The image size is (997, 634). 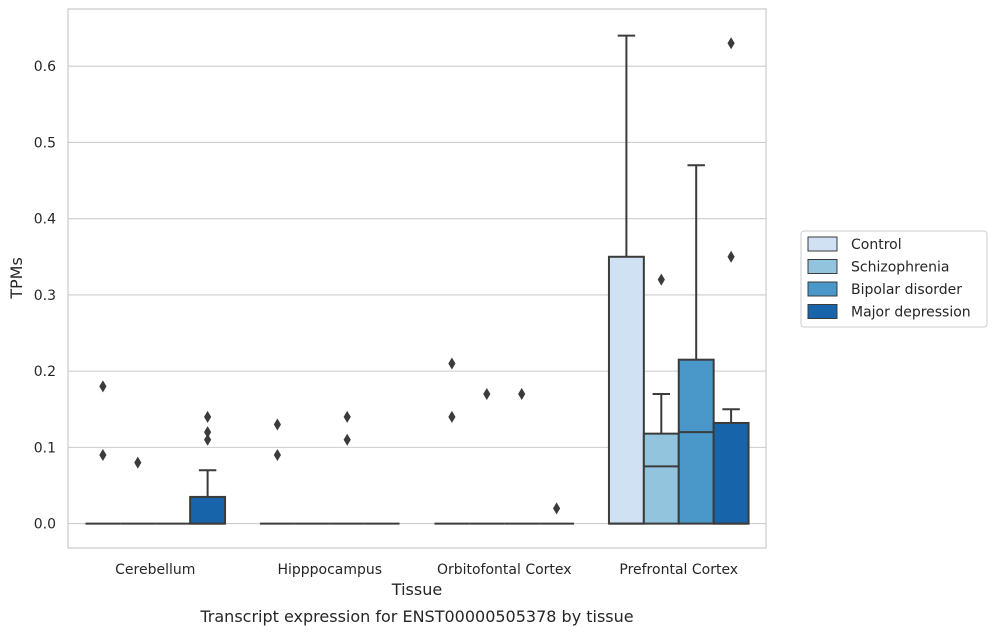 I want to click on x-tick-label: Orbitofontal Cortex, so click(x=504, y=570).